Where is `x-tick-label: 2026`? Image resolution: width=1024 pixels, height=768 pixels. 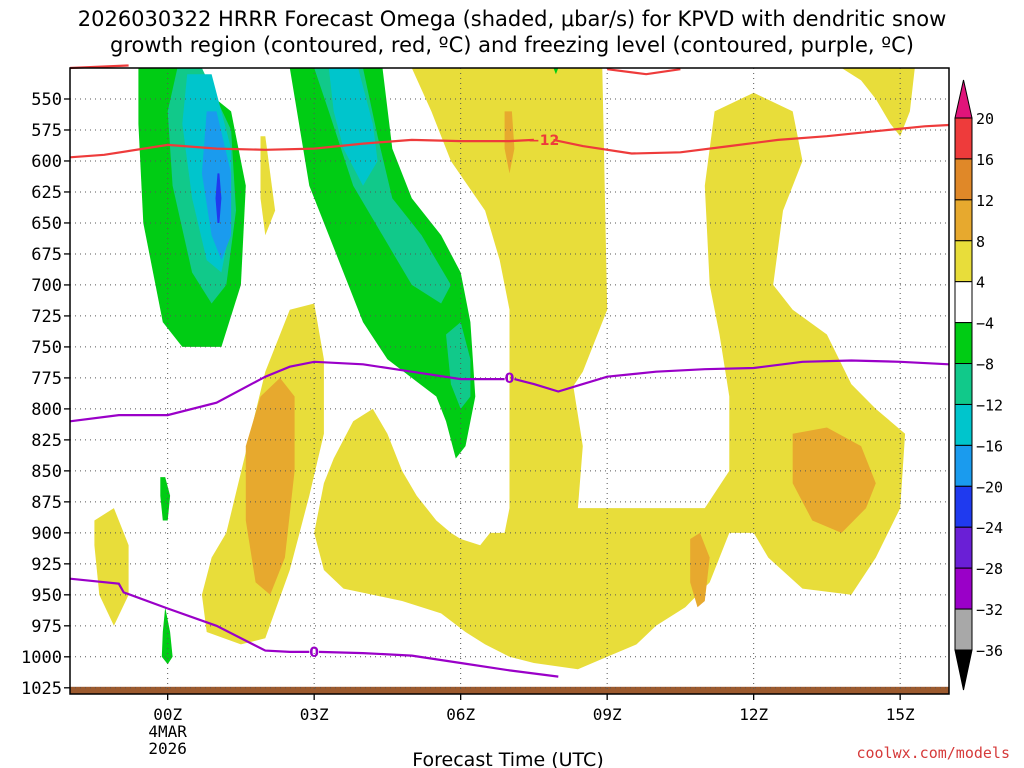
x-tick-label: 2026 is located at coordinates (167, 748).